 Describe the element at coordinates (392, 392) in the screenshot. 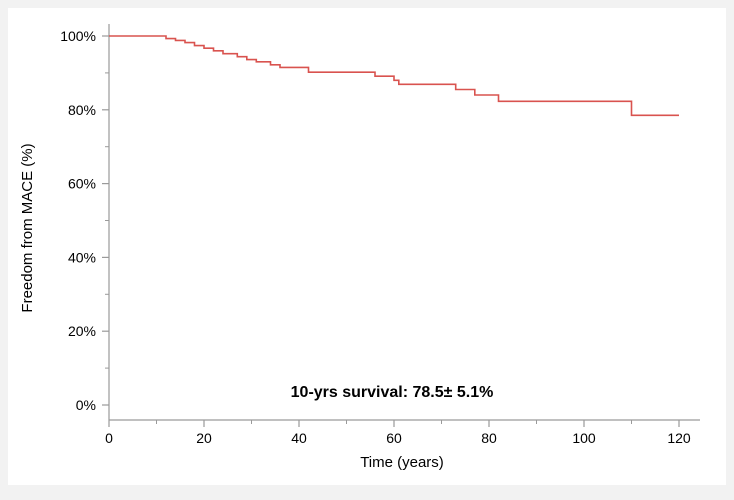

I see `survival-annotation: 10-yrs survival: 78.5± 5.1%` at that location.